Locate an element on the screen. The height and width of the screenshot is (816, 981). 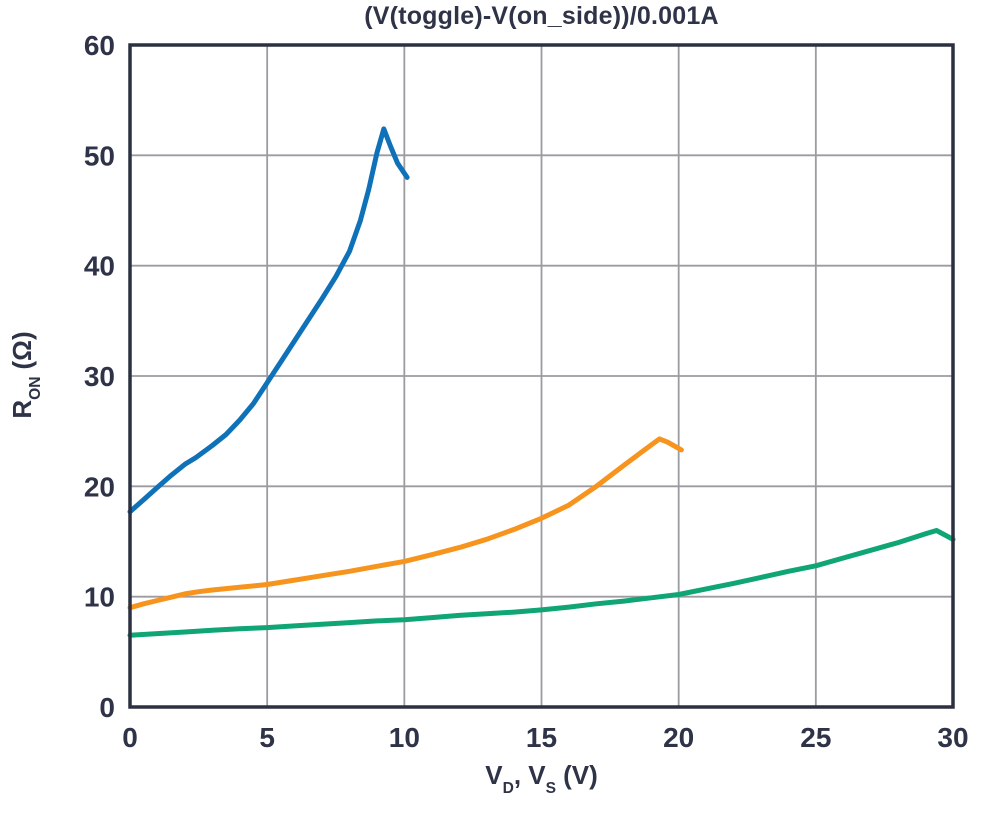
x-axis-label: VD, VS (V) is located at coordinates (541, 778).